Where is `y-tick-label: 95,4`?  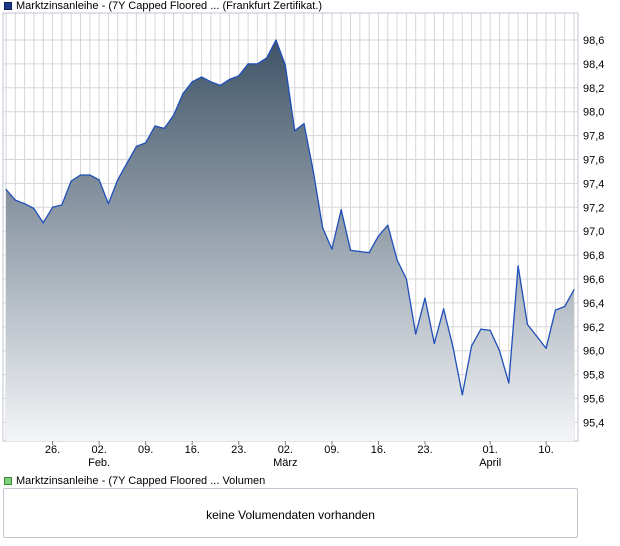 y-tick-label: 95,4 is located at coordinates (593, 423).